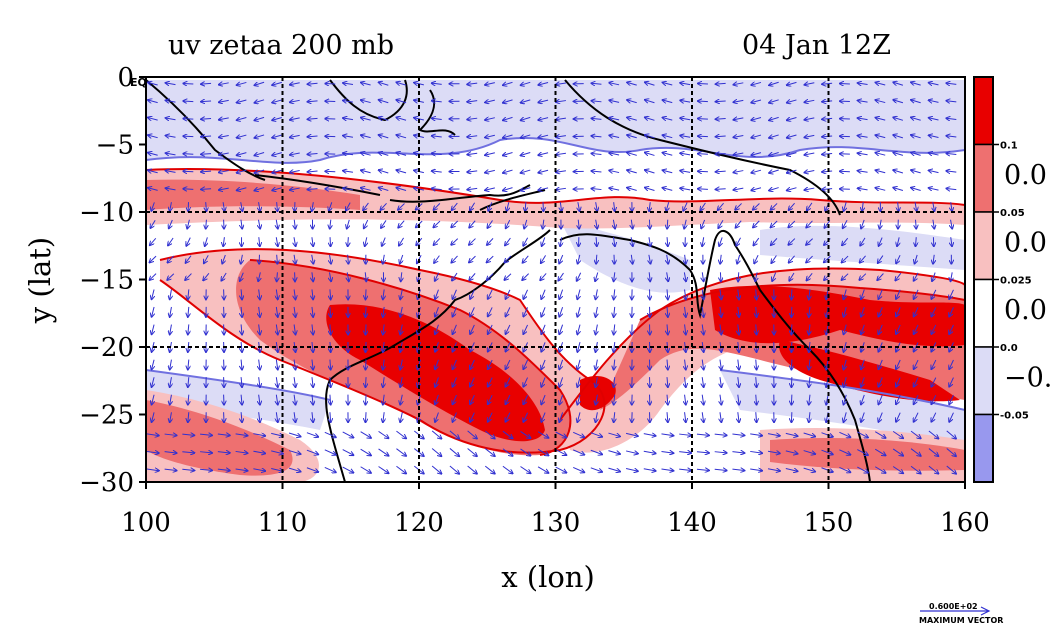  What do you see at coordinates (253, 194) in the screenshot?
I see `positive-vorticity-medium-north` at bounding box center [253, 194].